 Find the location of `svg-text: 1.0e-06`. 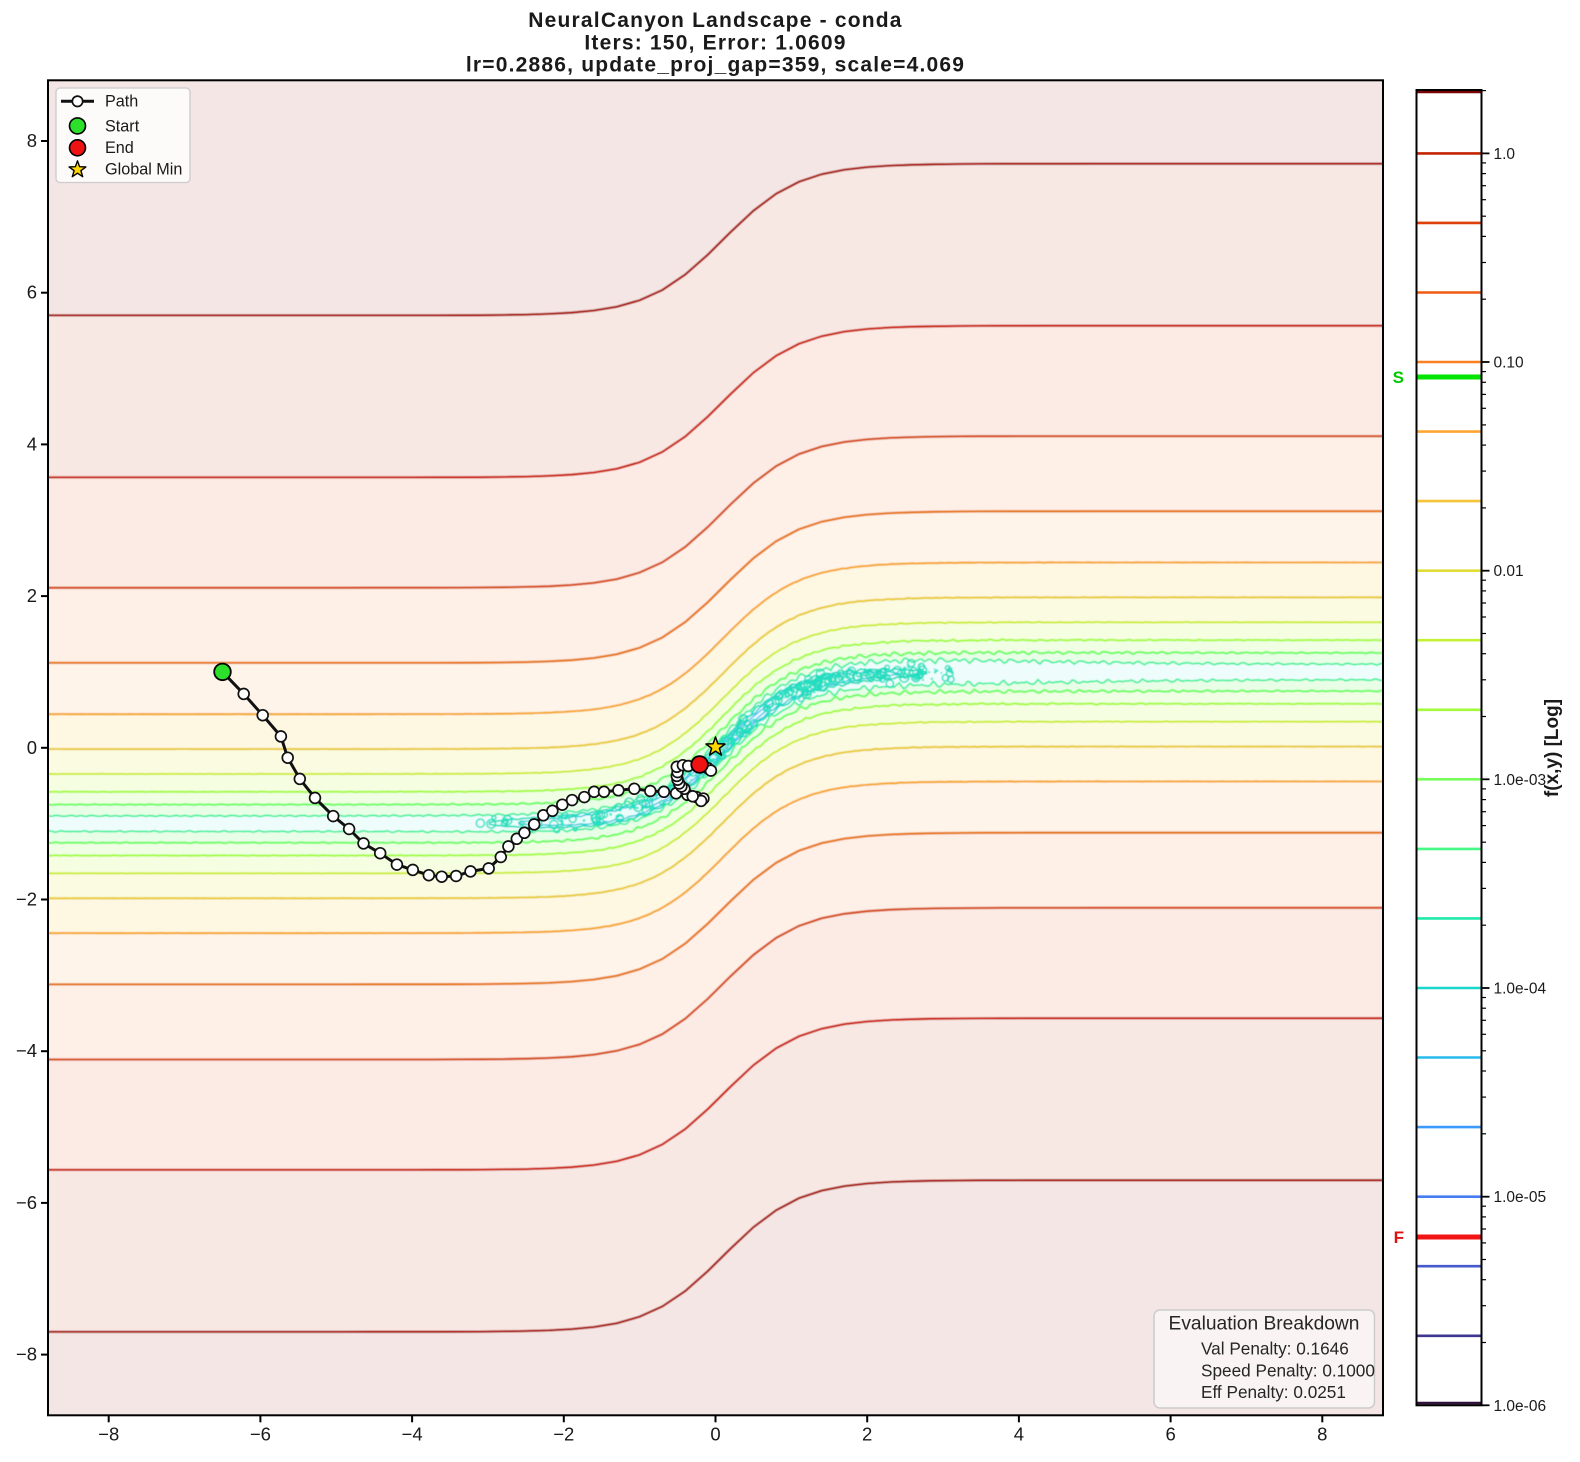

svg-text: 1.0e-06 is located at coordinates (1520, 1406).